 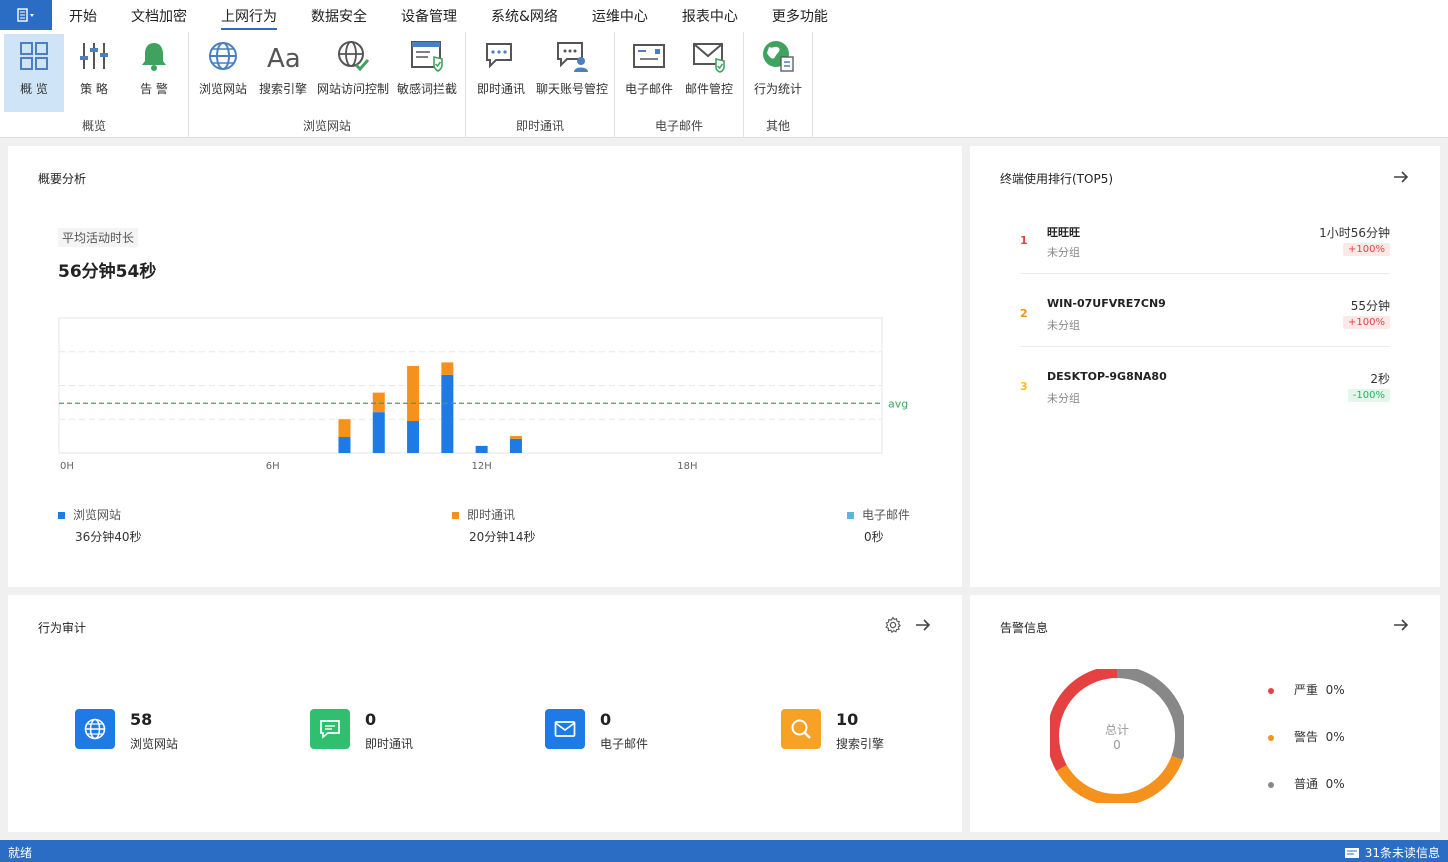 I want to click on mail-icon, so click(x=565, y=729).